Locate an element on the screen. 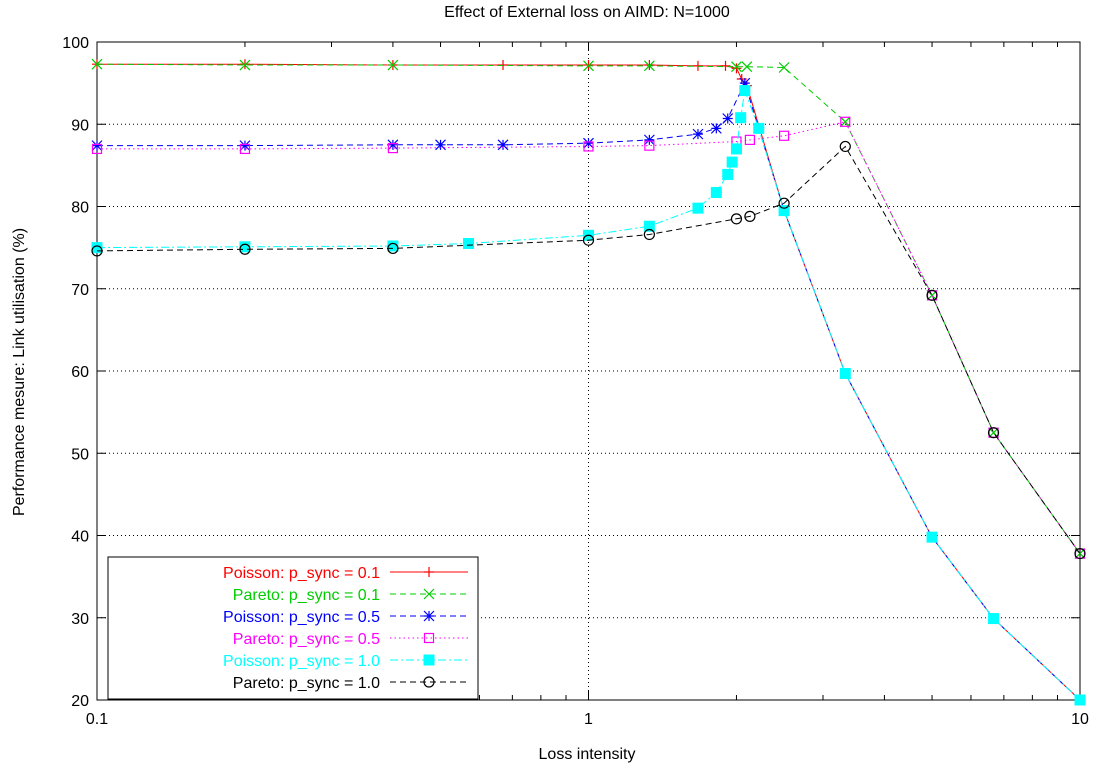 This screenshot has height=771, width=1103. legend-label: Poisson: p_sync = 0.1 is located at coordinates (301, 573).